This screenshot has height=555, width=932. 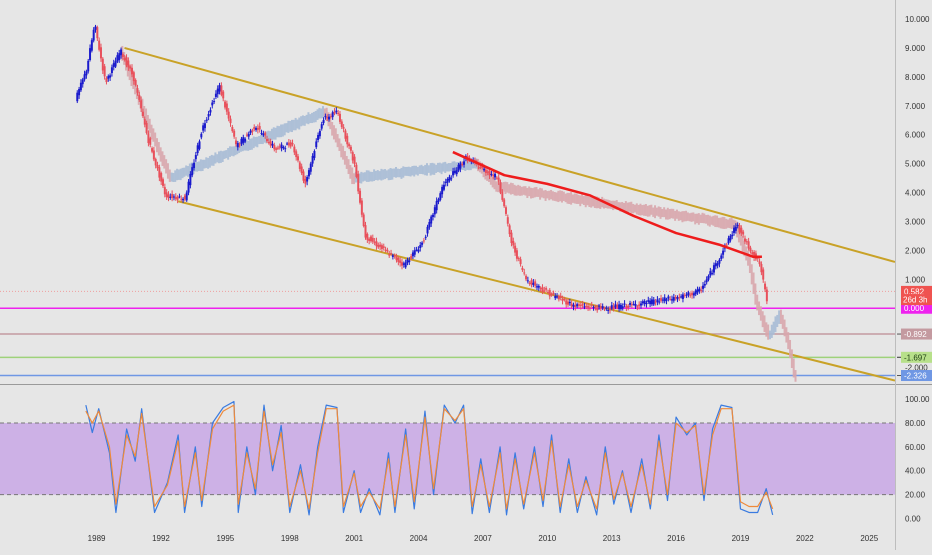 I want to click on countdown-label: 26d 3h, so click(x=915, y=300).